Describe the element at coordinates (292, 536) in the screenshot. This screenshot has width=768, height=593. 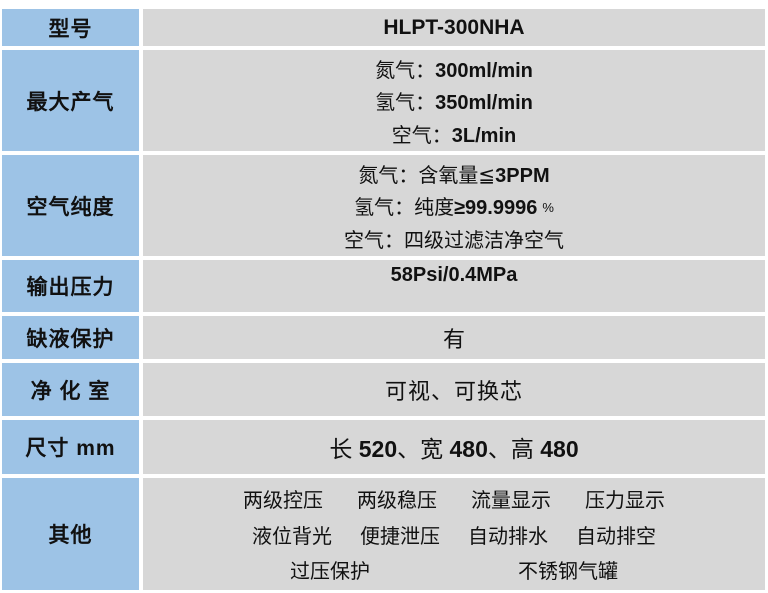
I see `feature-item: 液位背光` at that location.